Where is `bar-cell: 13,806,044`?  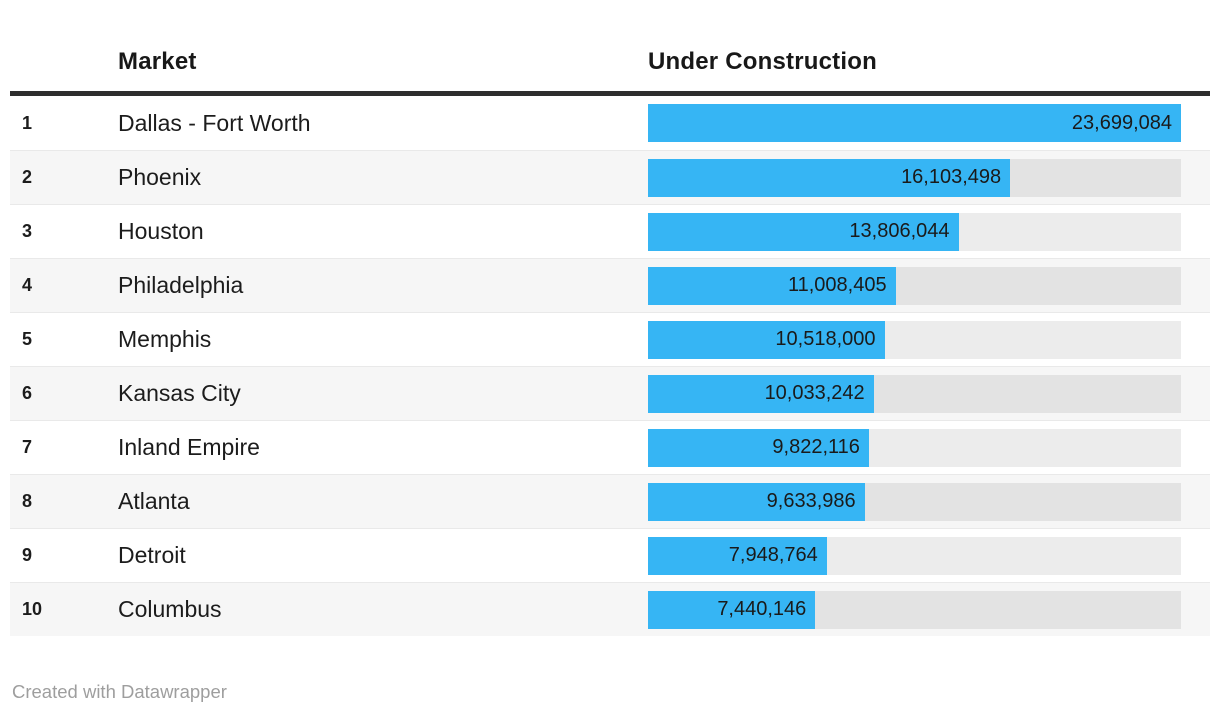 bar-cell: 13,806,044 is located at coordinates (914, 231).